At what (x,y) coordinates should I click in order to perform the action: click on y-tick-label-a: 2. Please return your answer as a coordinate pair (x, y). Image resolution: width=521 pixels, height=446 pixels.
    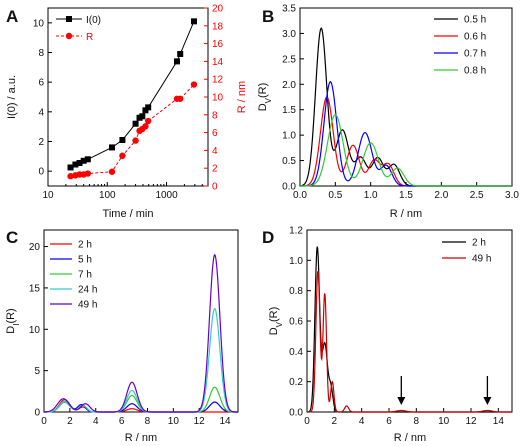
    Looking at the image, I should click on (41, 142).